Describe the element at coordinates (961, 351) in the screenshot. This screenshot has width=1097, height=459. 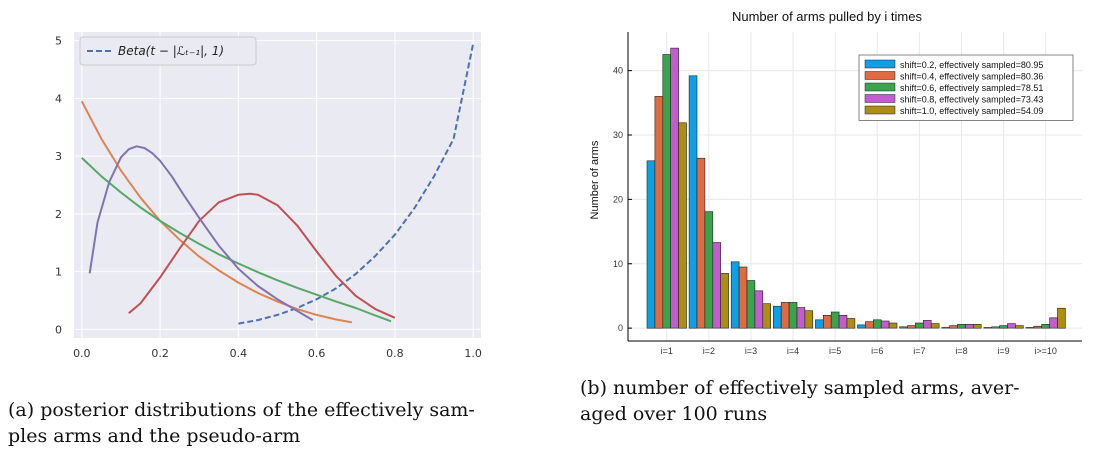
I see `chart-b-x-tick-label: i=8` at that location.